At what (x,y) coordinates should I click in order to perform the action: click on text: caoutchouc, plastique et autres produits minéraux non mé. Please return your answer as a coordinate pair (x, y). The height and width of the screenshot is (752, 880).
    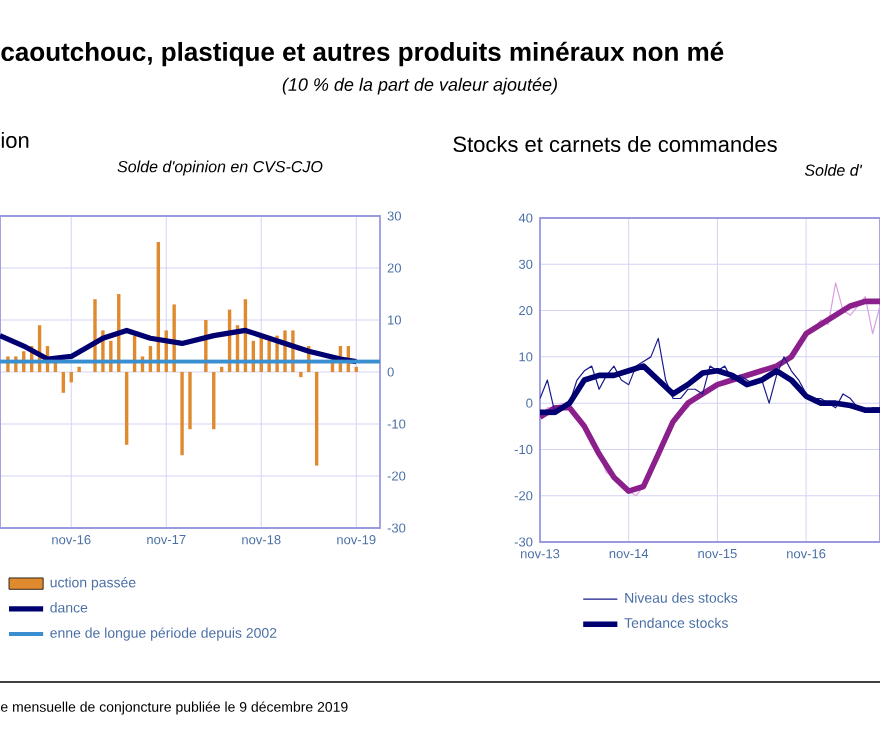
    Looking at the image, I should click on (362, 54).